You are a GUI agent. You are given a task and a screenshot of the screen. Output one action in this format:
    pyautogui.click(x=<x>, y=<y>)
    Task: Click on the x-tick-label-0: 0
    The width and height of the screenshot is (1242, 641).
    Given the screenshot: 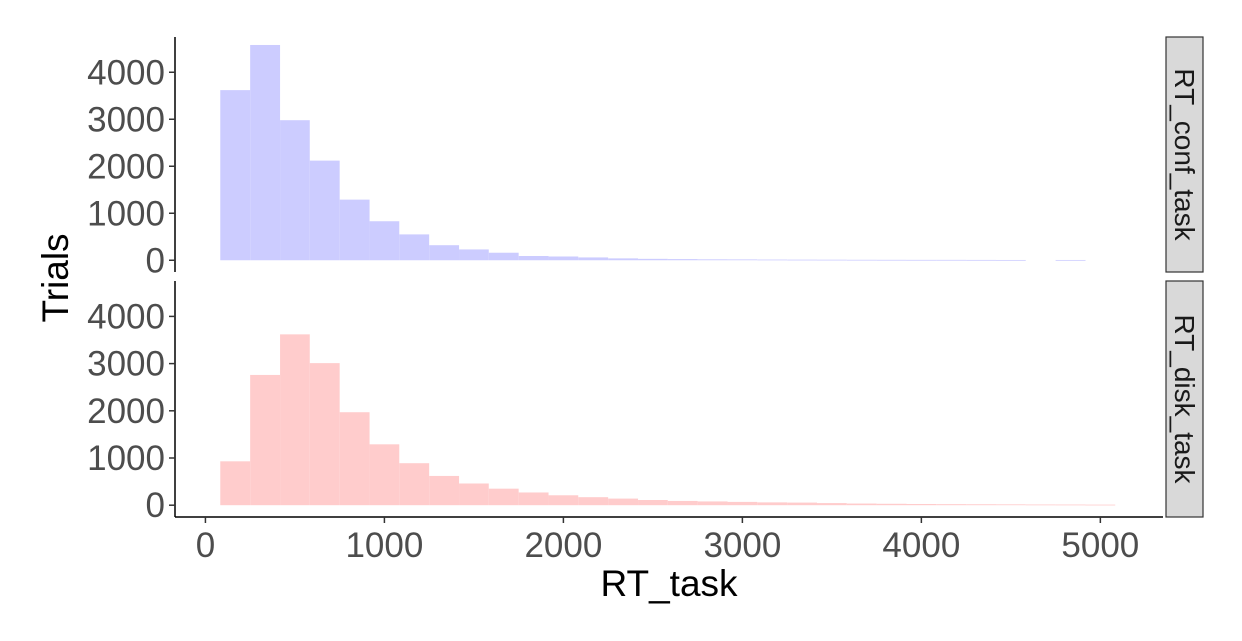 What is the action you would take?
    pyautogui.click(x=205, y=545)
    